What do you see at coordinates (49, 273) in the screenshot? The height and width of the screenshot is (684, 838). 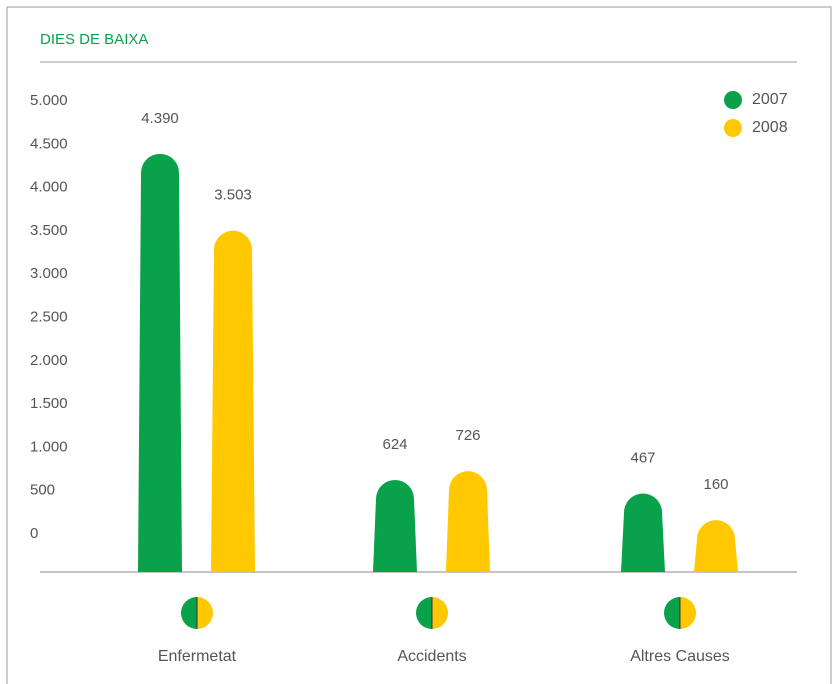 I see `y-tick-label: 3.000` at bounding box center [49, 273].